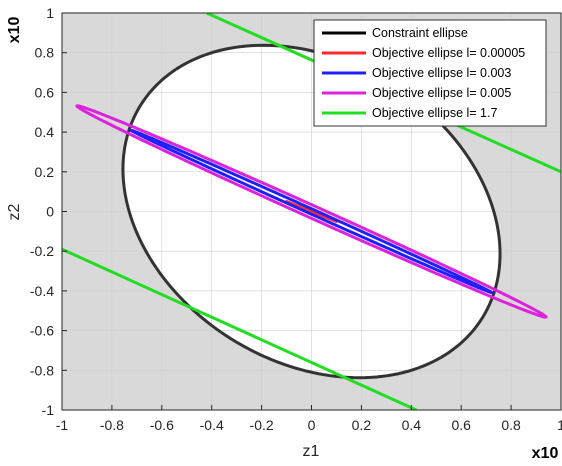 The width and height of the screenshot is (562, 466). What do you see at coordinates (312, 425) in the screenshot?
I see `x-tick-label: 0` at bounding box center [312, 425].